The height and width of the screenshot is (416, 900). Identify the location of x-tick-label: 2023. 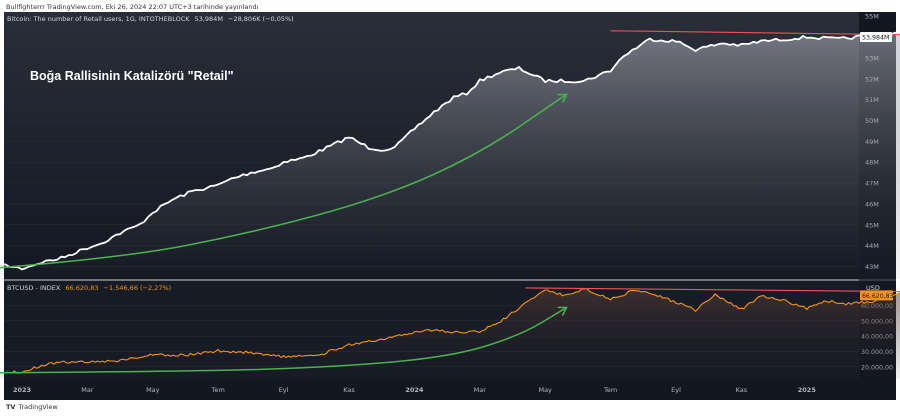
(22, 390).